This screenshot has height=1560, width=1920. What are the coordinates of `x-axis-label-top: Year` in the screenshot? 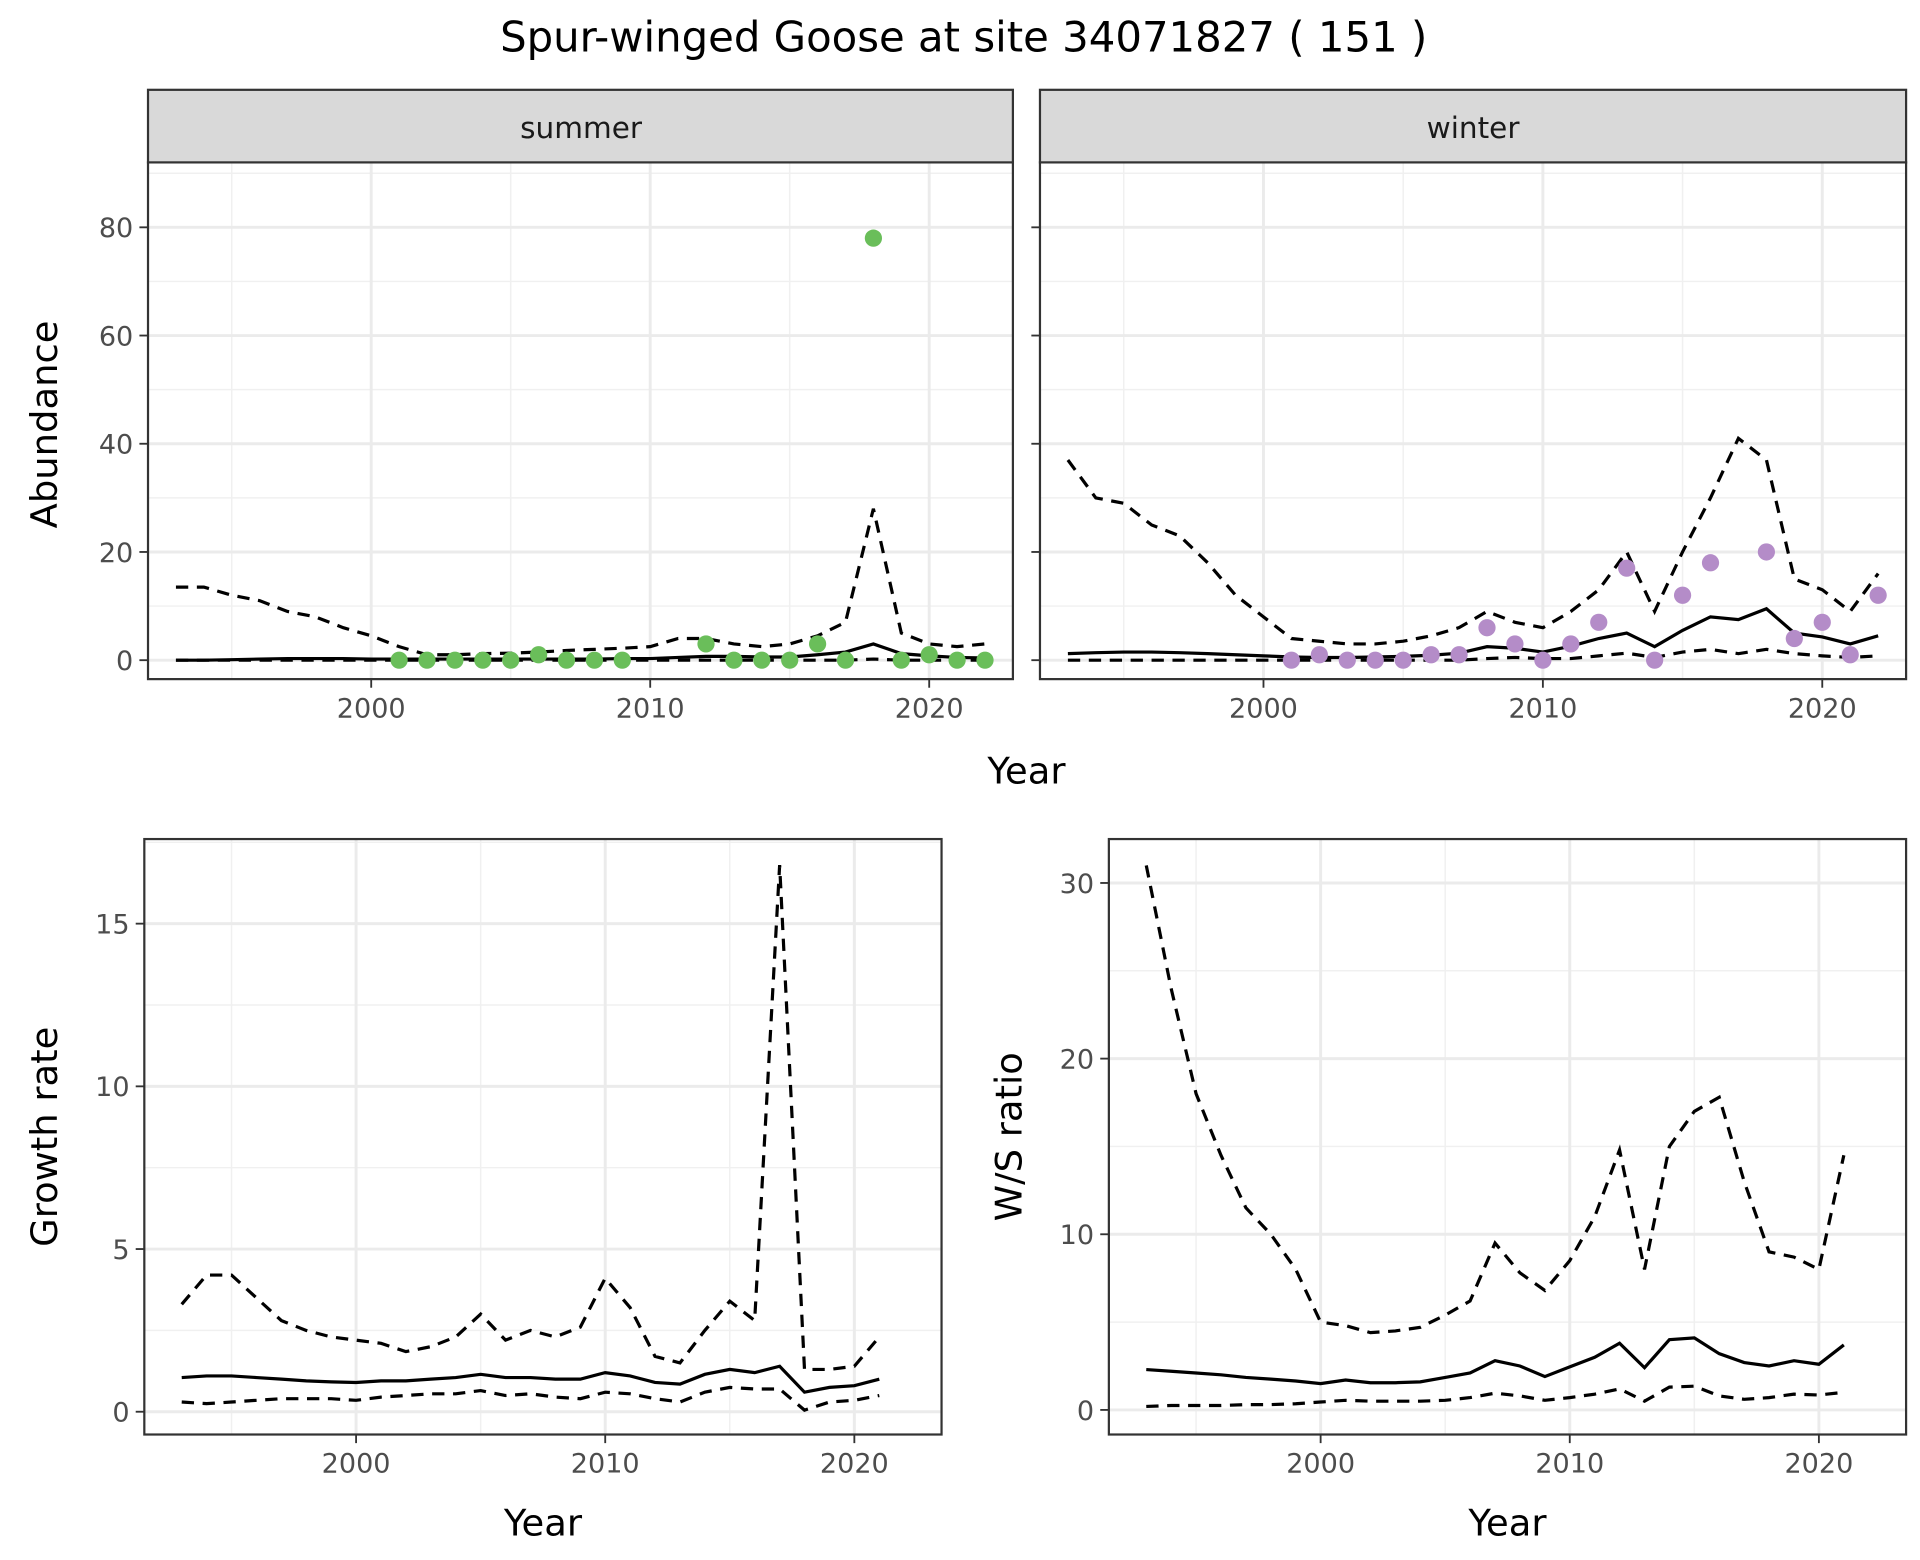 It's located at (1026, 771).